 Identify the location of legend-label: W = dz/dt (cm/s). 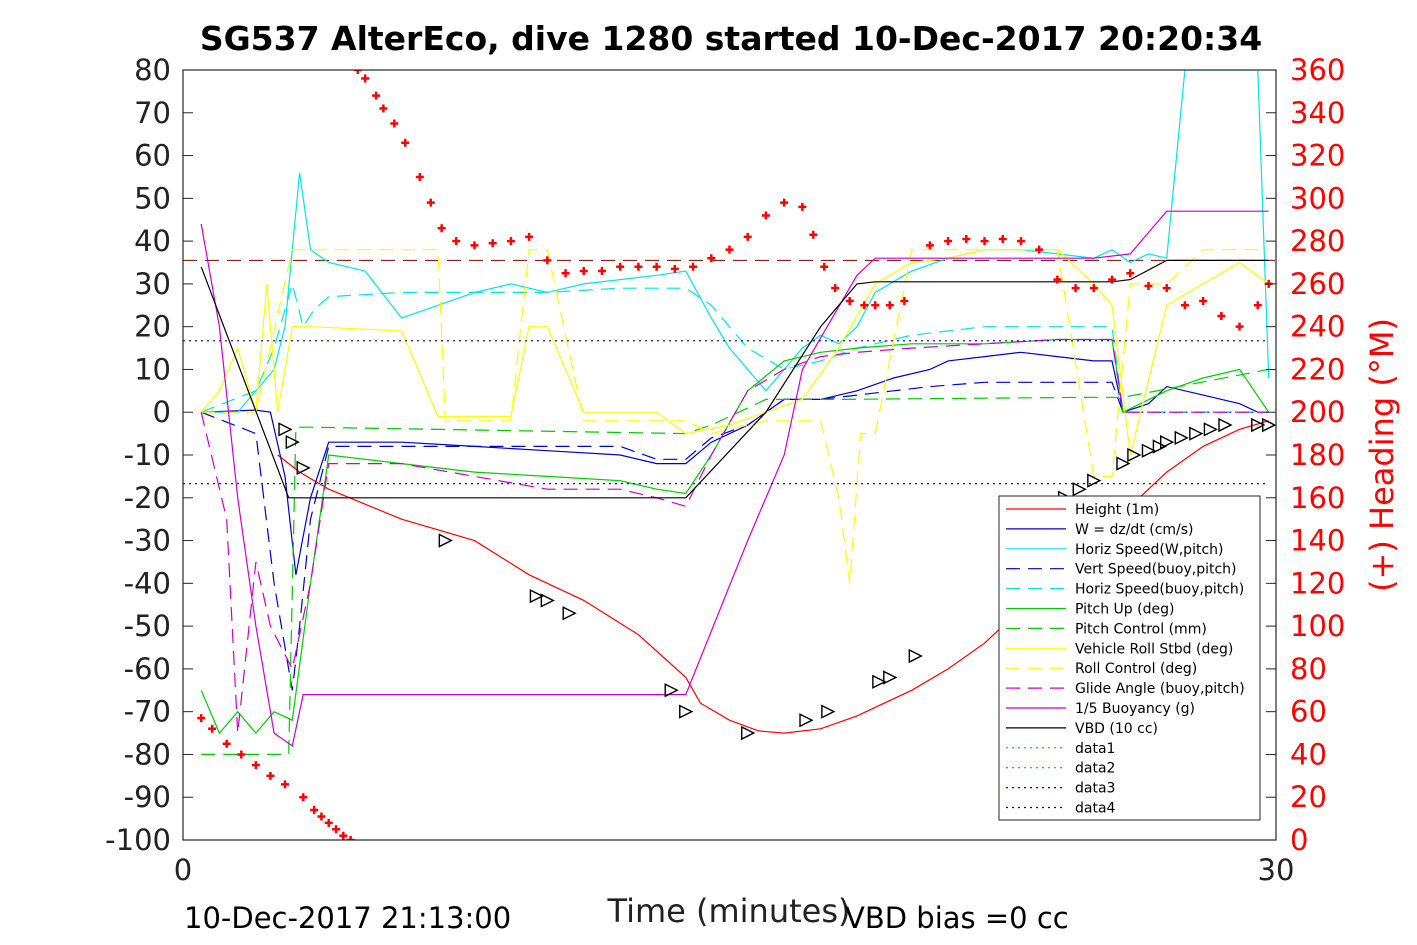
(1134, 530).